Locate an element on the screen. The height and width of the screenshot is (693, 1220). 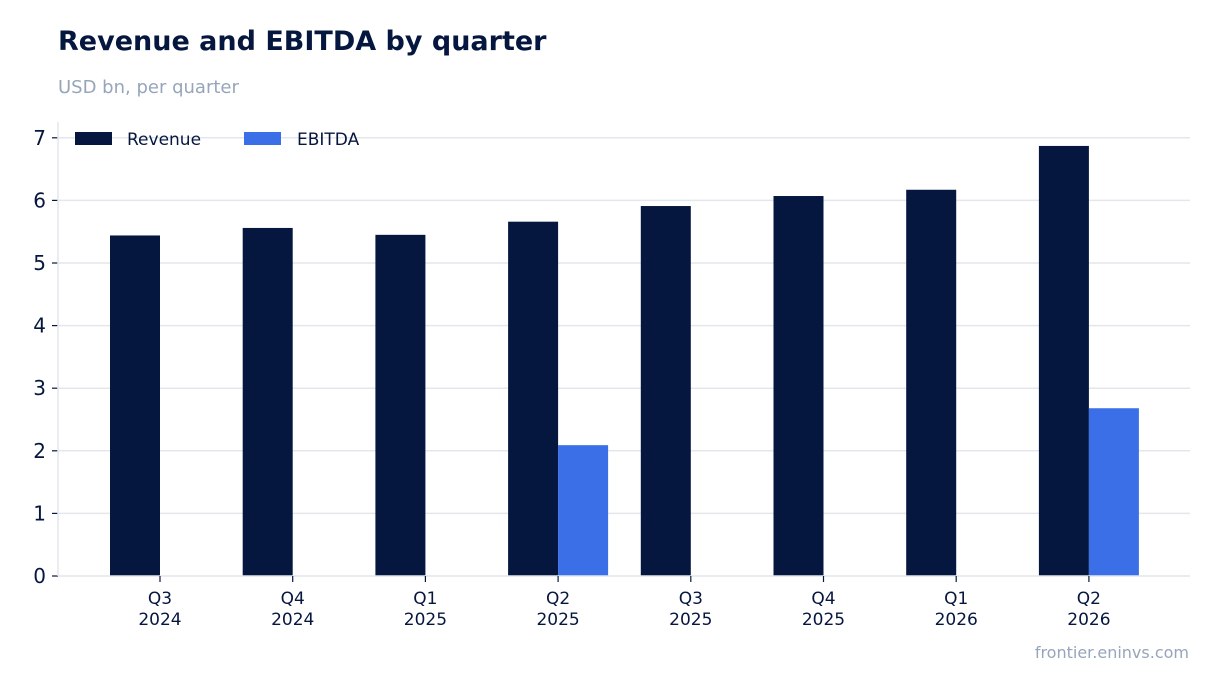
legend-swatch-ebitda is located at coordinates (262, 138).